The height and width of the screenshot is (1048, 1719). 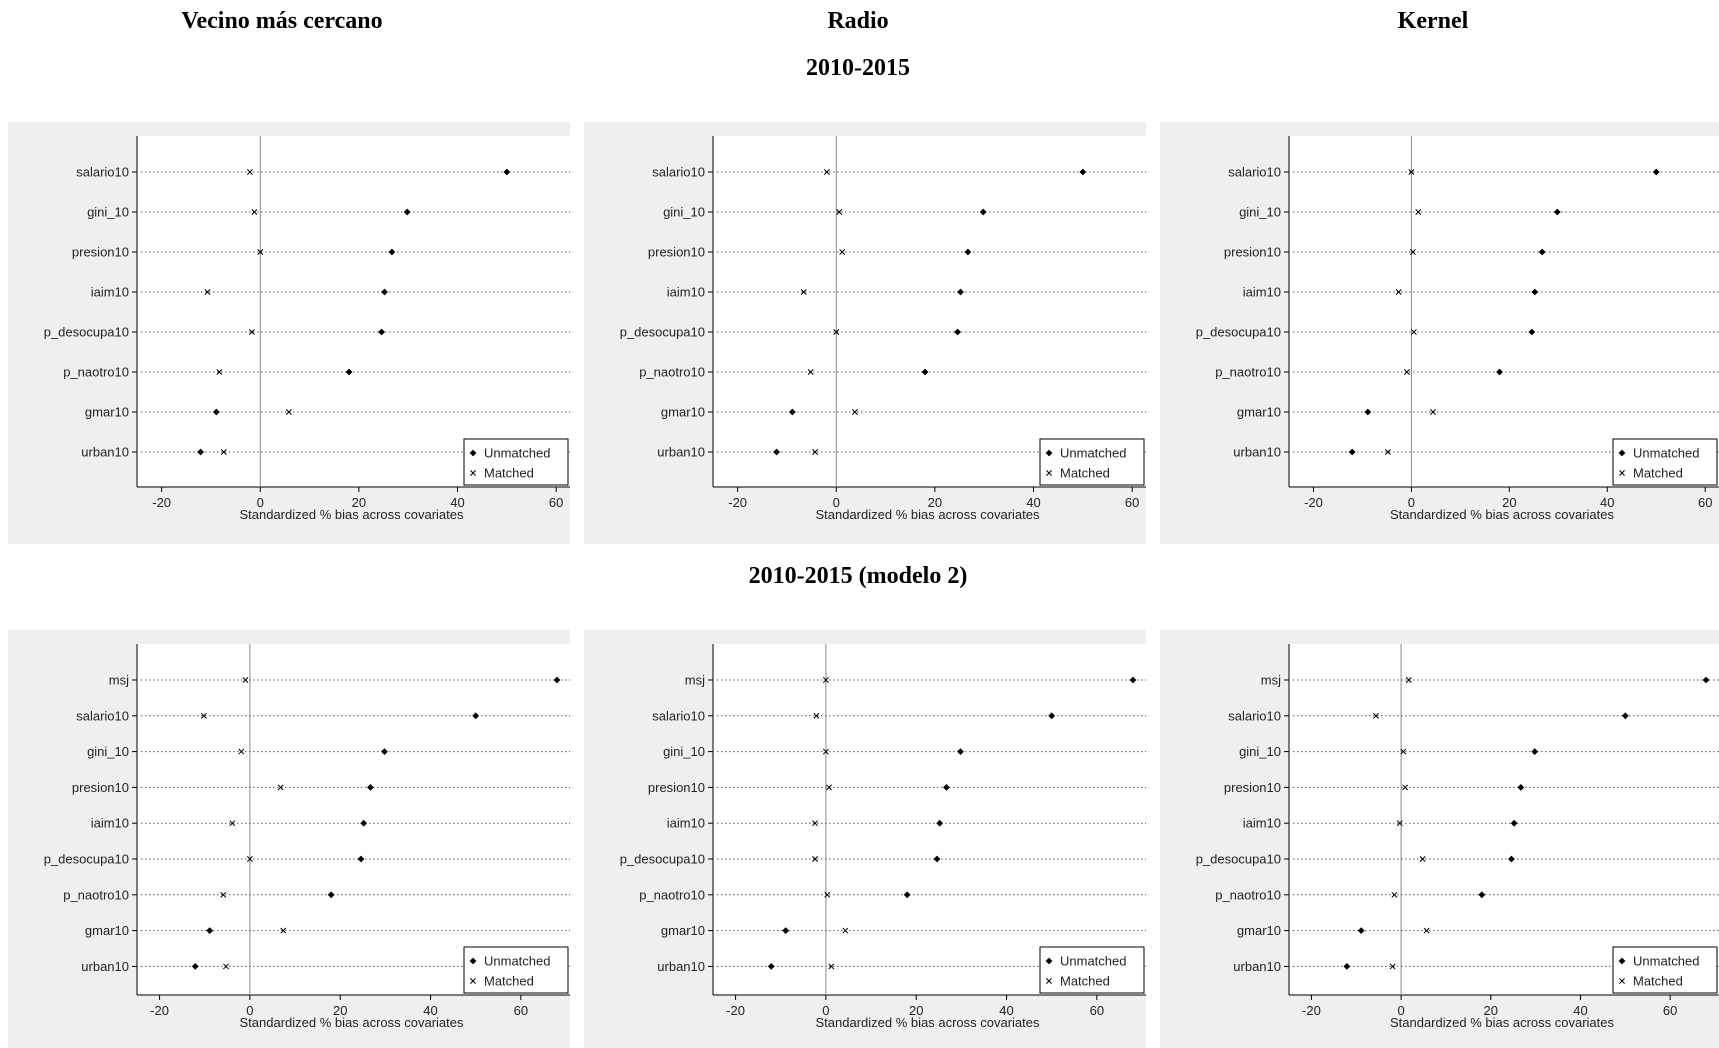 What do you see at coordinates (662, 859) in the screenshot?
I see `y-tick-label: p_desocupa10` at bounding box center [662, 859].